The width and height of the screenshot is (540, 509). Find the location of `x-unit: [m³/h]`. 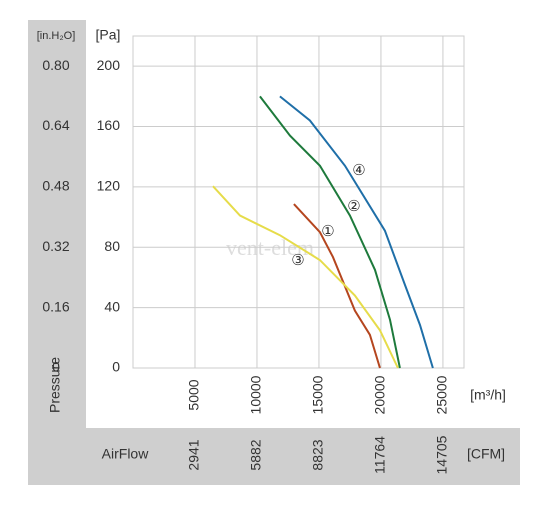

x-unit: [m³/h] is located at coordinates (488, 395).